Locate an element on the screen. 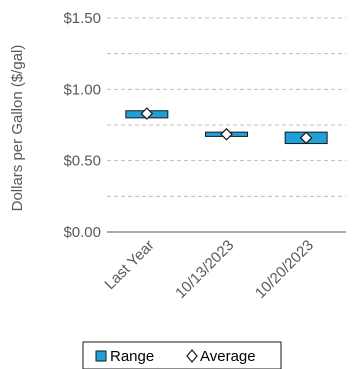 Image resolution: width=361 pixels, height=369 pixels. average-markers is located at coordinates (226, 126).